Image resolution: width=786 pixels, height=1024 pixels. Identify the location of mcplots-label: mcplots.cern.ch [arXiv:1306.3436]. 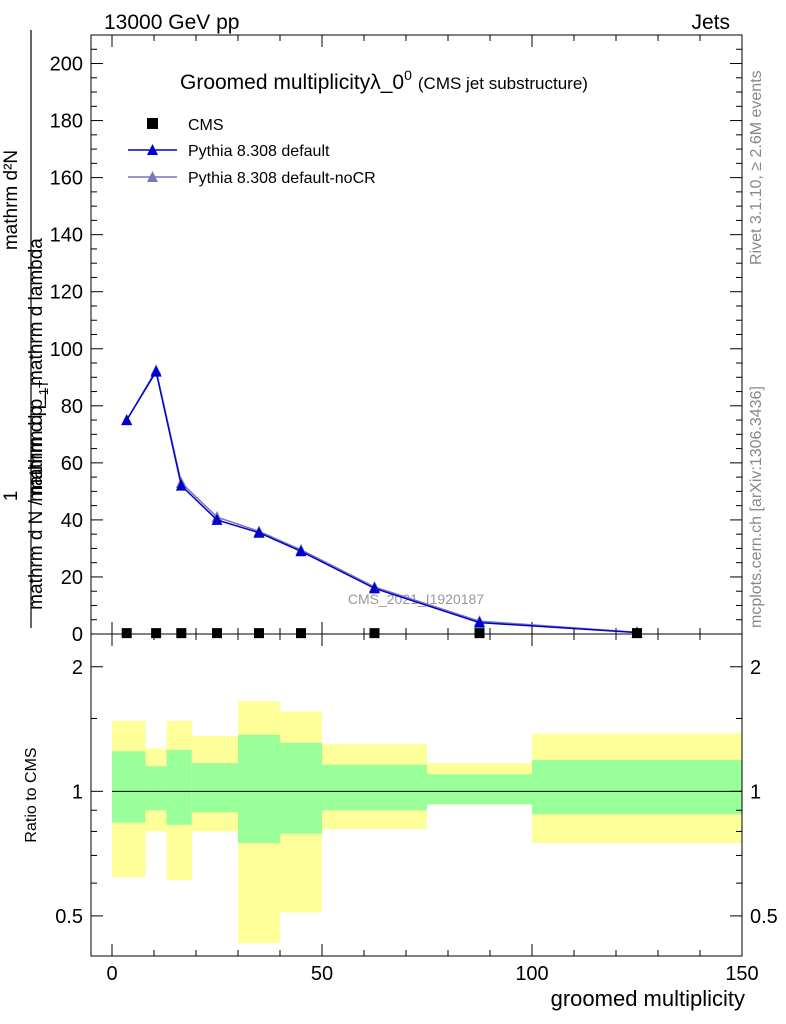
(756, 507).